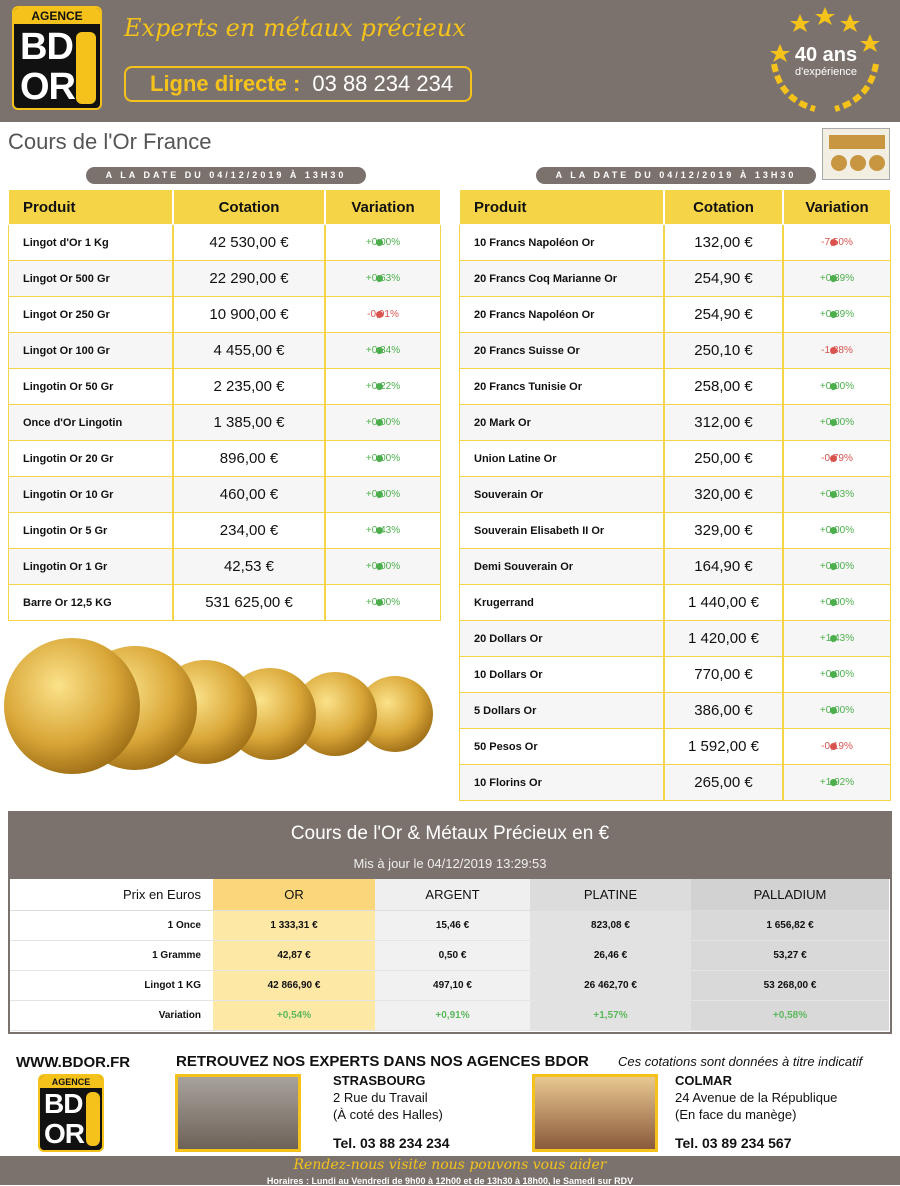 This screenshot has width=900, height=1186. Describe the element at coordinates (790, 956) in the screenshot. I see `metal-price: 53,27 €` at that location.